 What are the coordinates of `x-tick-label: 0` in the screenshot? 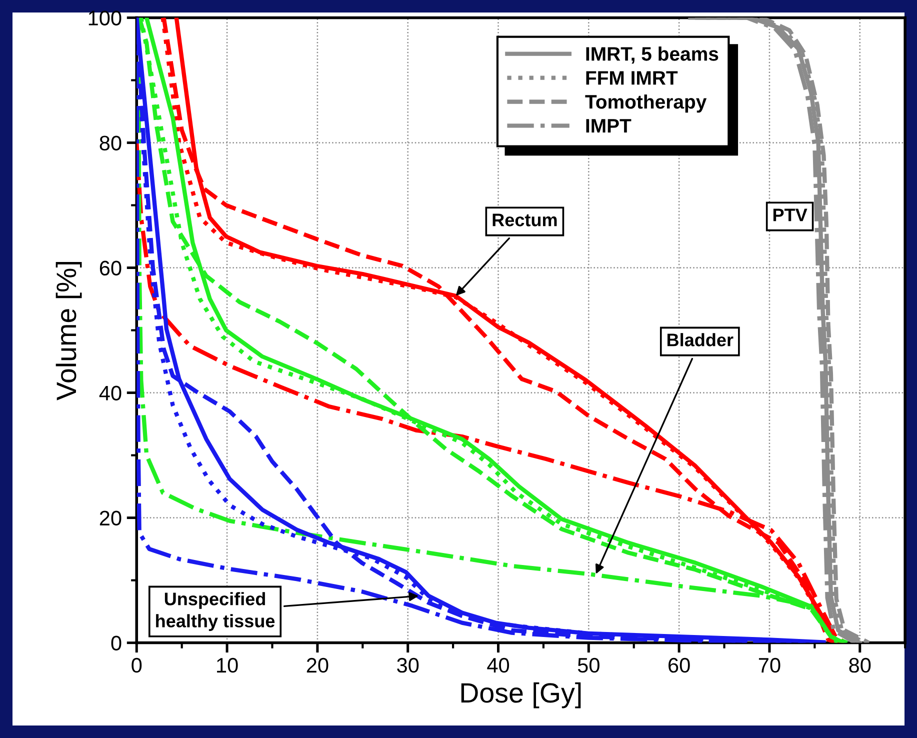 It's located at (137, 665).